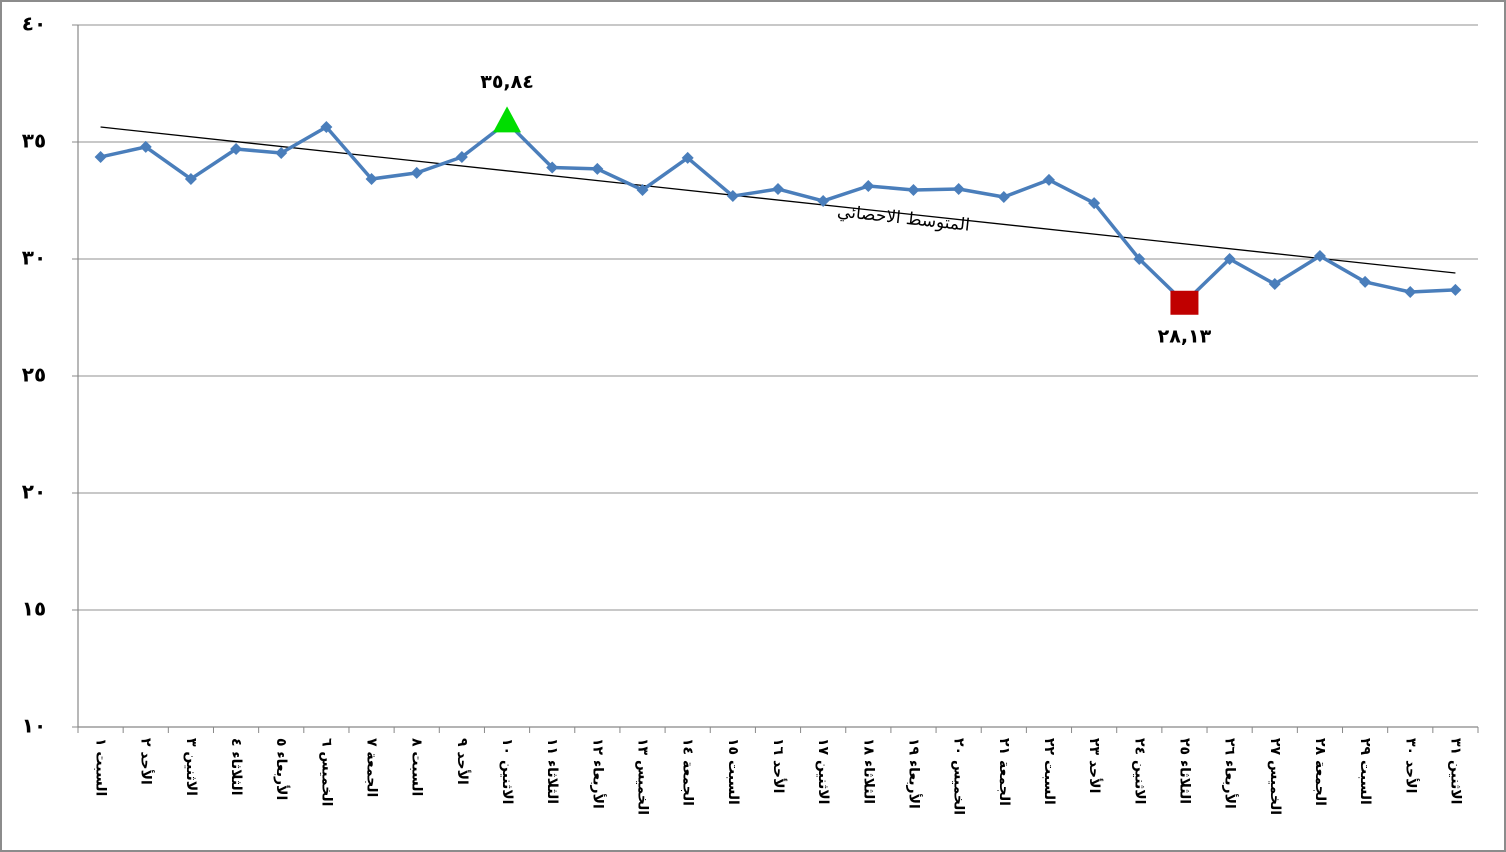 The width and height of the screenshot is (1506, 852). I want to click on x-tick-label: السبت ٢٢, so click(1049, 771).